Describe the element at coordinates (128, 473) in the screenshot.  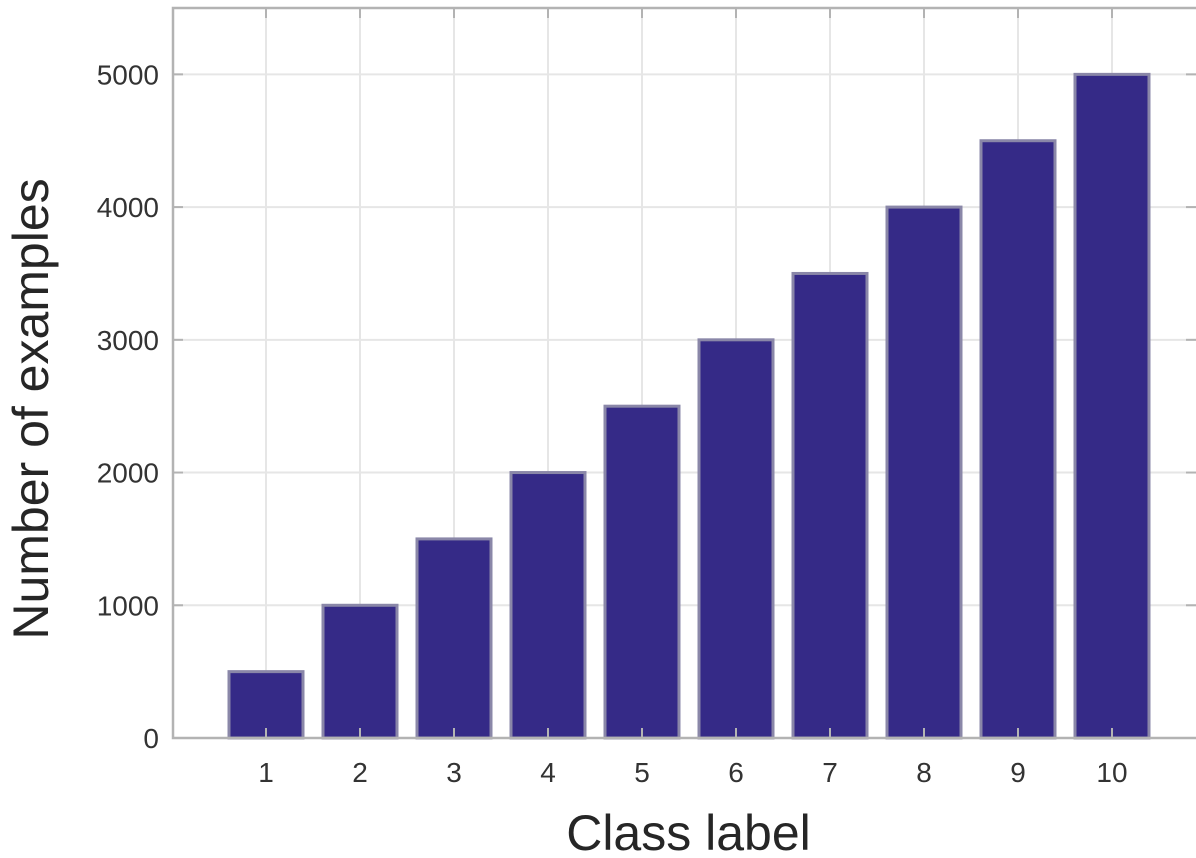
I see `y-tick-label: 2000` at that location.